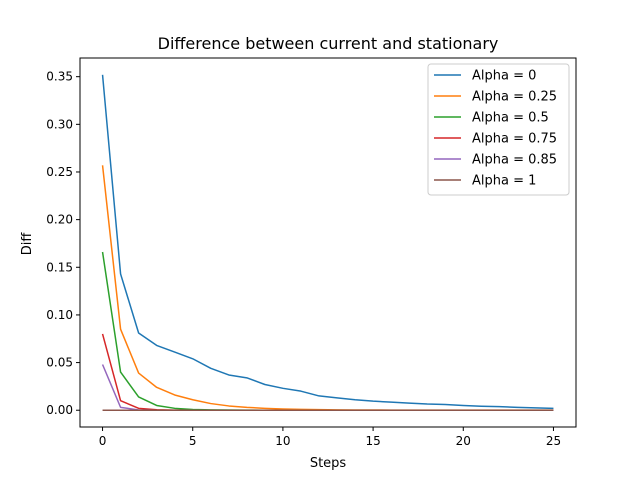 This screenshot has width=640, height=480. What do you see at coordinates (463, 441) in the screenshot?
I see `x-tick-label: 20` at bounding box center [463, 441].